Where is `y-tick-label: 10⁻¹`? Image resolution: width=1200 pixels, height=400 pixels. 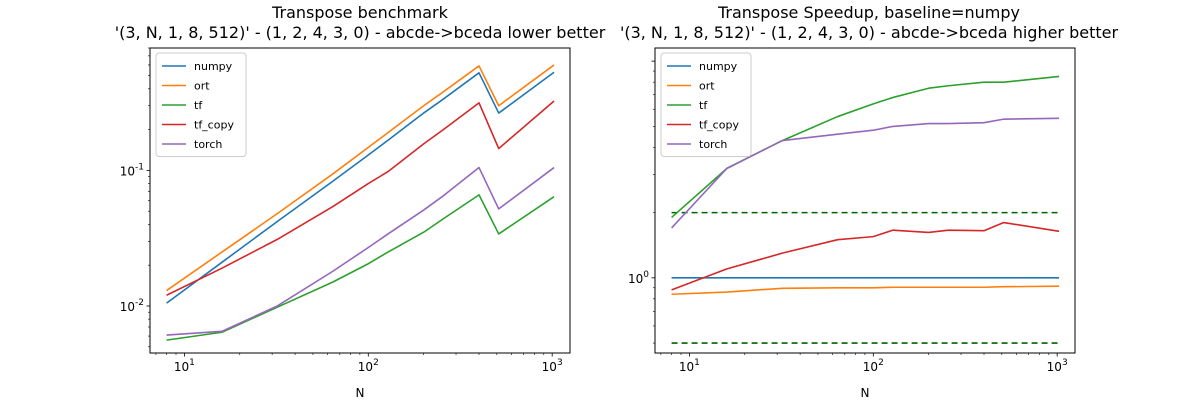 y-tick-label: 10⁻¹ is located at coordinates (132, 170).